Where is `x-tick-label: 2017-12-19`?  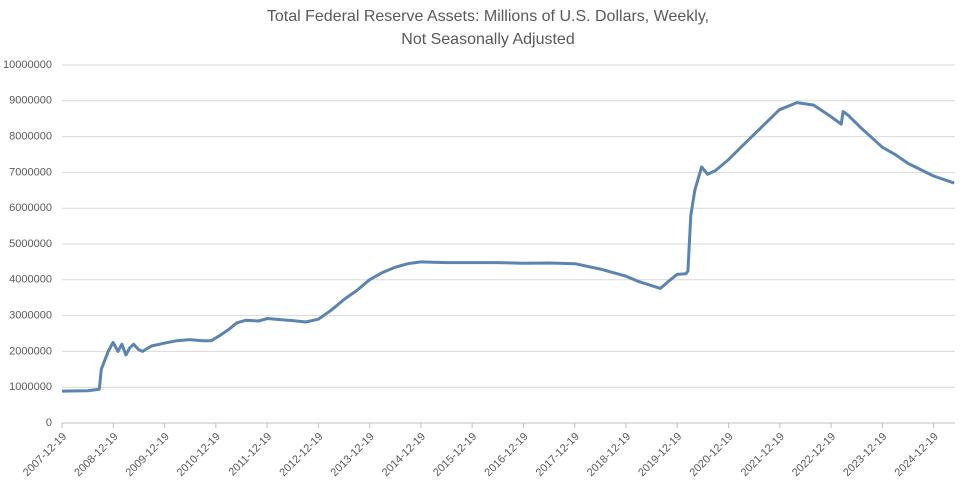
x-tick-label: 2017-12-19 is located at coordinates (558, 455).